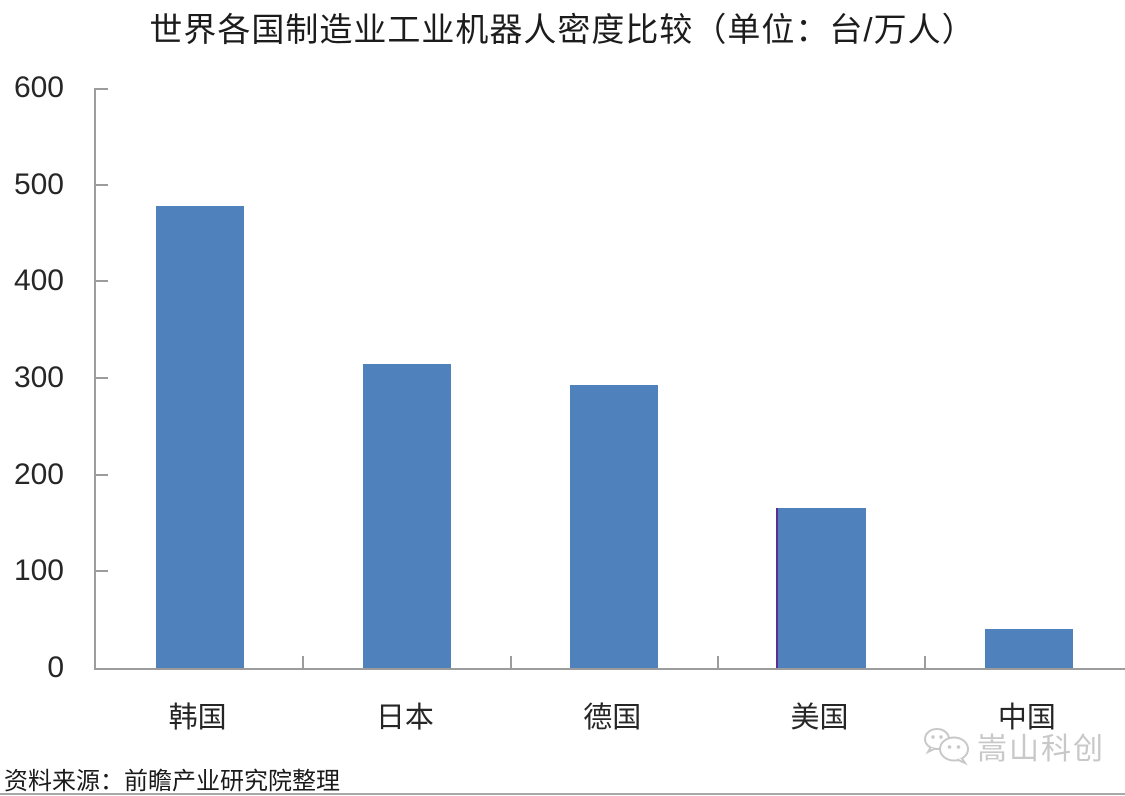 This screenshot has height=796, width=1125. What do you see at coordinates (38, 281) in the screenshot?
I see `y-axis-label: 400` at bounding box center [38, 281].